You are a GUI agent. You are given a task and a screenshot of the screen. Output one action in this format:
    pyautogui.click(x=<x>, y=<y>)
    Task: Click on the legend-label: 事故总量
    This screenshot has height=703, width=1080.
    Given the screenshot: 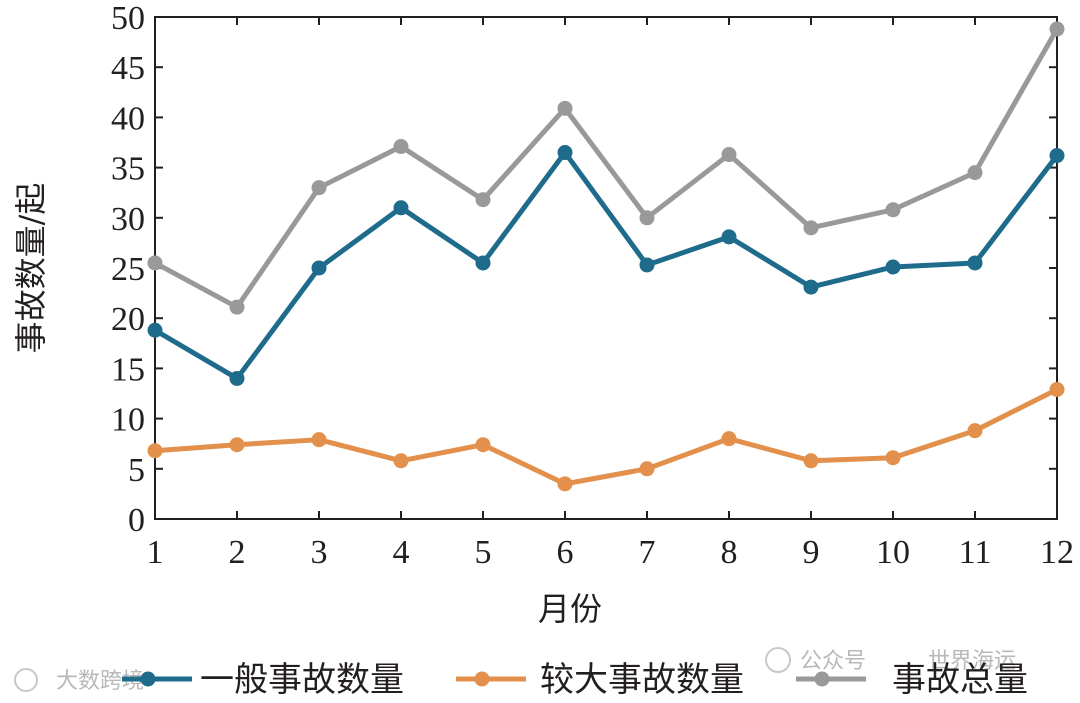 What is the action you would take?
    pyautogui.click(x=960, y=680)
    